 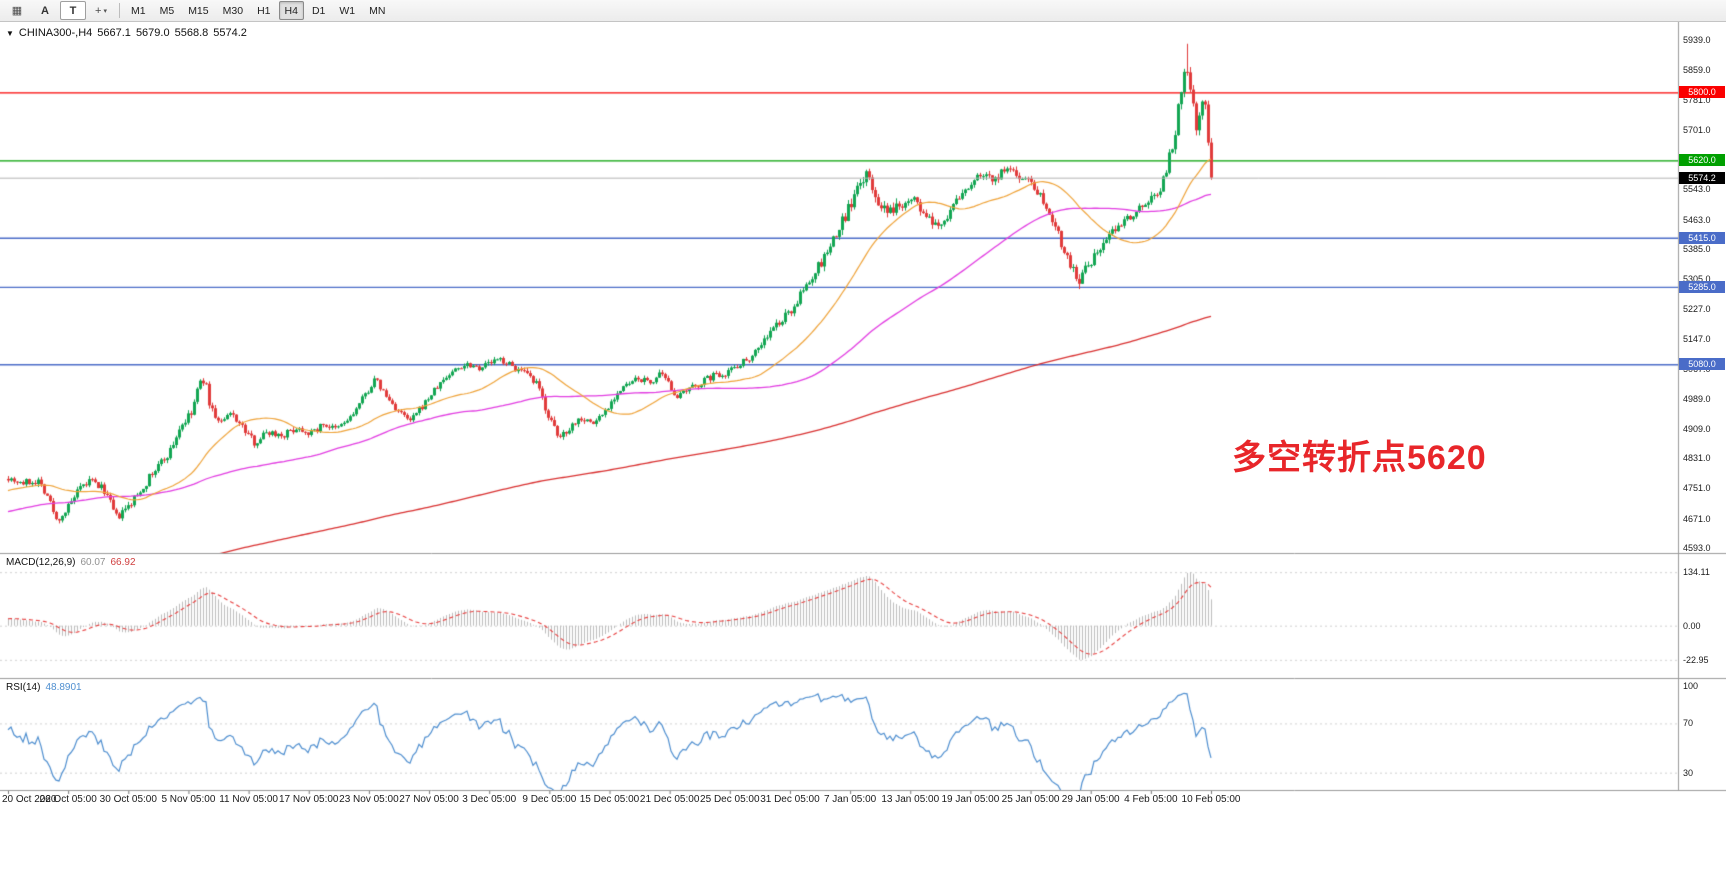 I want to click on rsi-axis-label: 70, so click(x=1688, y=723).